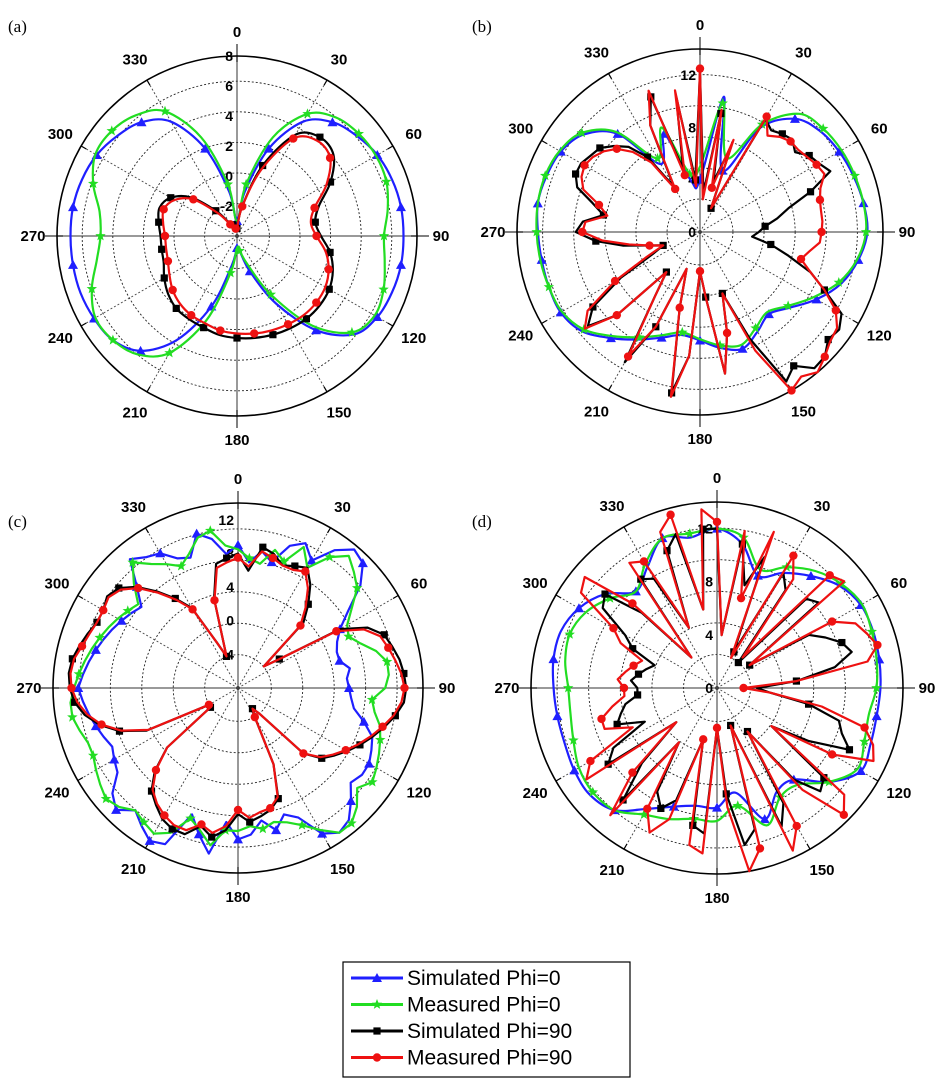 The image size is (948, 1078). Describe the element at coordinates (60, 134) in the screenshot. I see `angle-tick-label: 300` at that location.